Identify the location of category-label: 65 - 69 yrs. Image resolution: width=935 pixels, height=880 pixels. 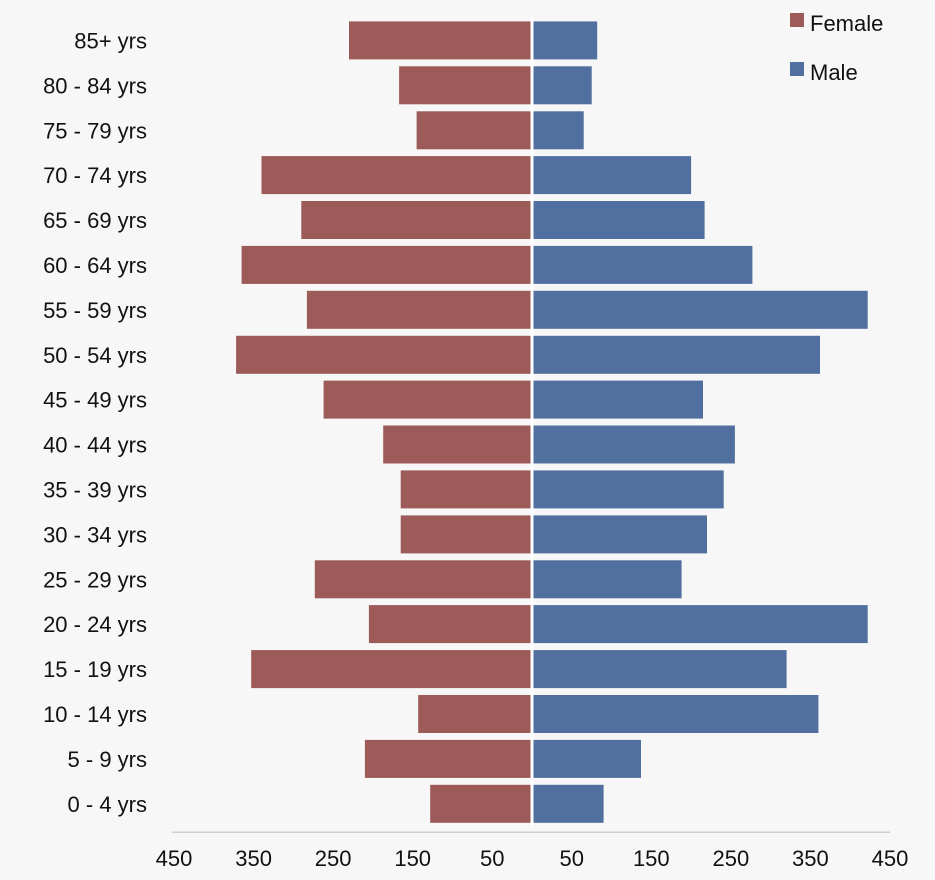
(95, 220).